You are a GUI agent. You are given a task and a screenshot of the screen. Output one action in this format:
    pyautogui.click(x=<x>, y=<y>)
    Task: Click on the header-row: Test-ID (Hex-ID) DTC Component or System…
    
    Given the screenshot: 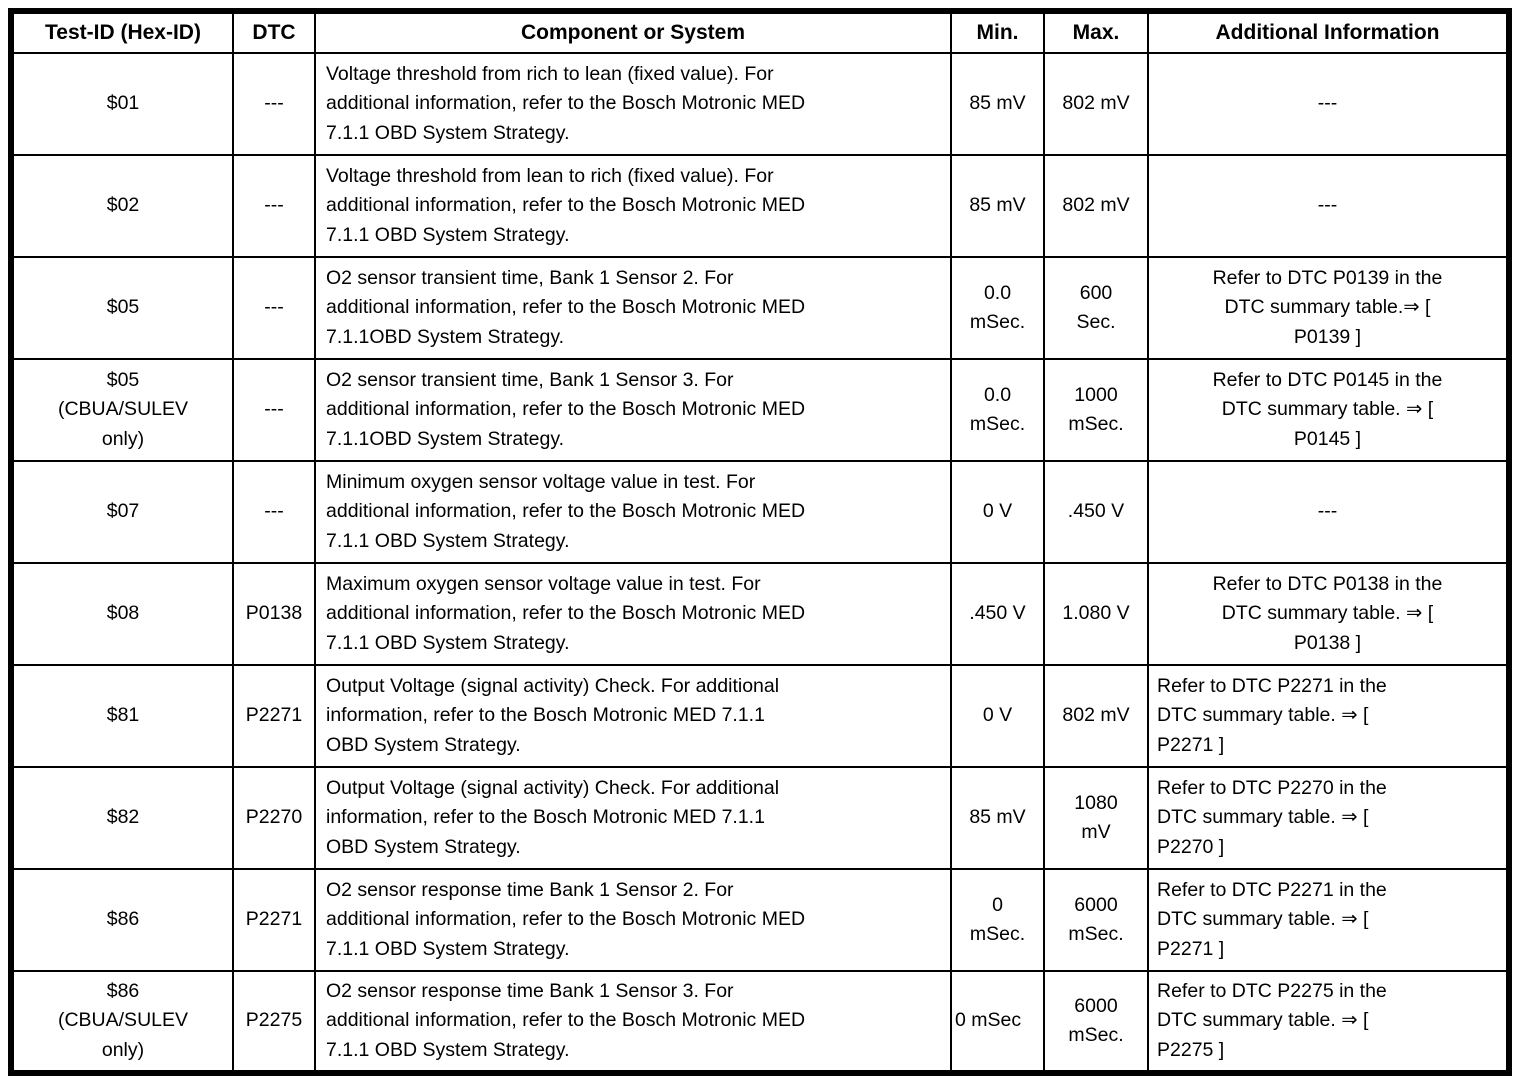 What is the action you would take?
    pyautogui.click(x=760, y=32)
    